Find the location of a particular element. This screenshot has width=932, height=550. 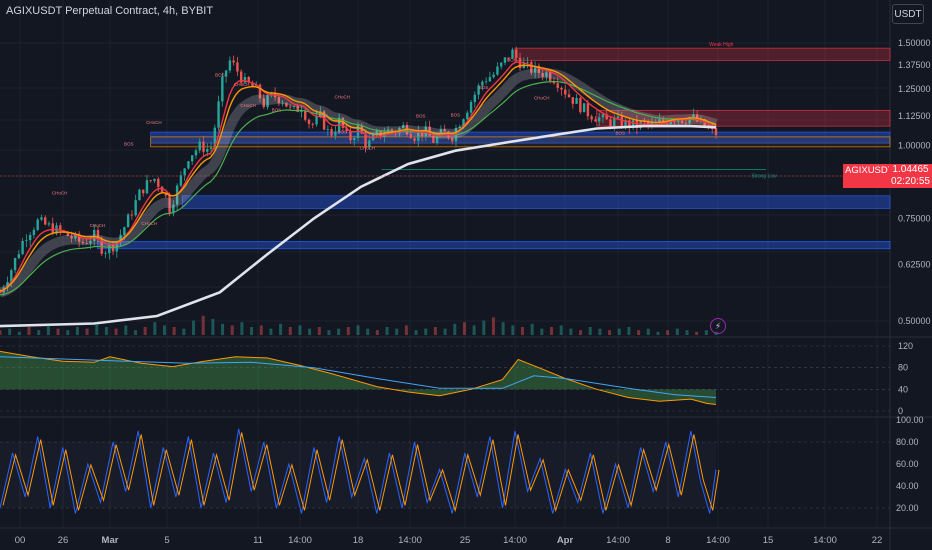

volume-bars is located at coordinates (359, 325).